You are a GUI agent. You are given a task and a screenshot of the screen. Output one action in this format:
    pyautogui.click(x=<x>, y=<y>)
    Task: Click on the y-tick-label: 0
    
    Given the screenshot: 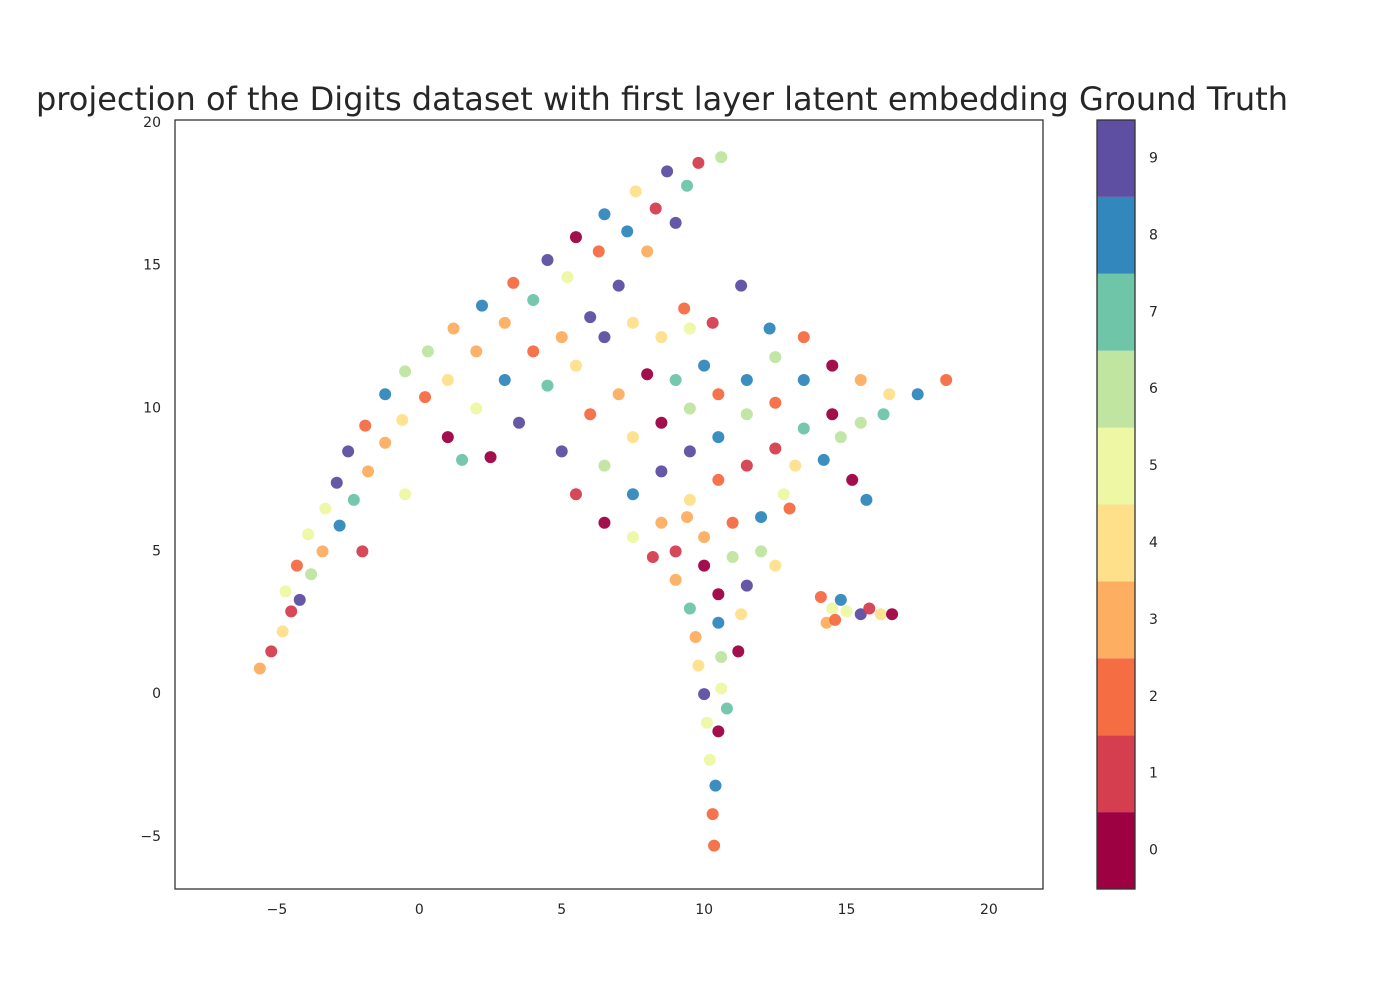 What is the action you would take?
    pyautogui.click(x=156, y=694)
    